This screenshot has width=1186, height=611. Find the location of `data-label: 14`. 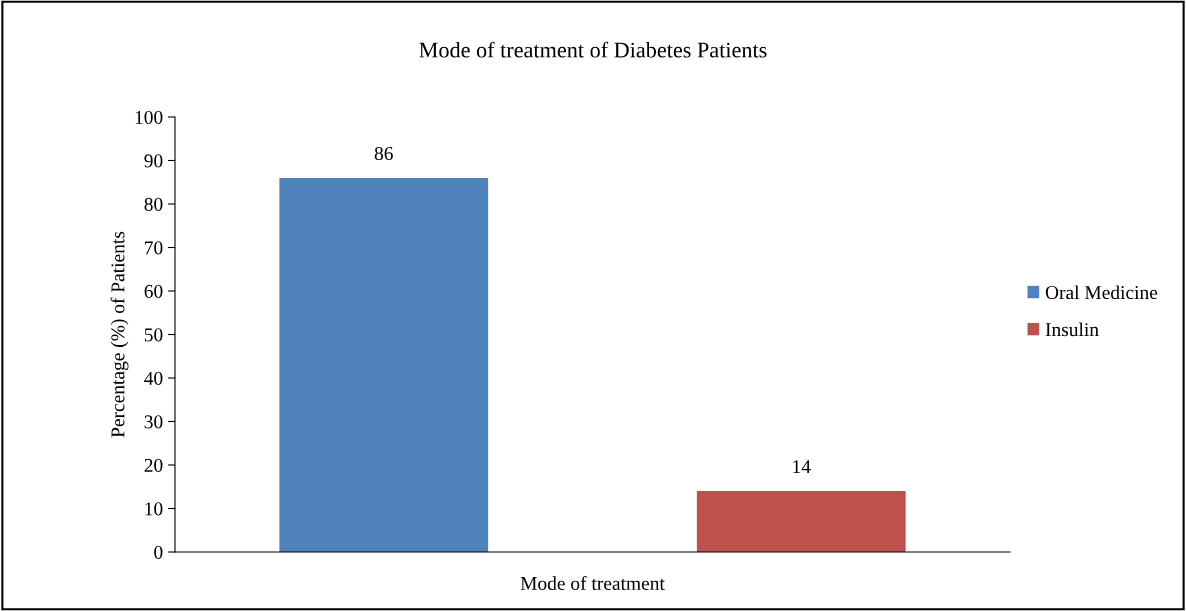

data-label: 14 is located at coordinates (802, 467).